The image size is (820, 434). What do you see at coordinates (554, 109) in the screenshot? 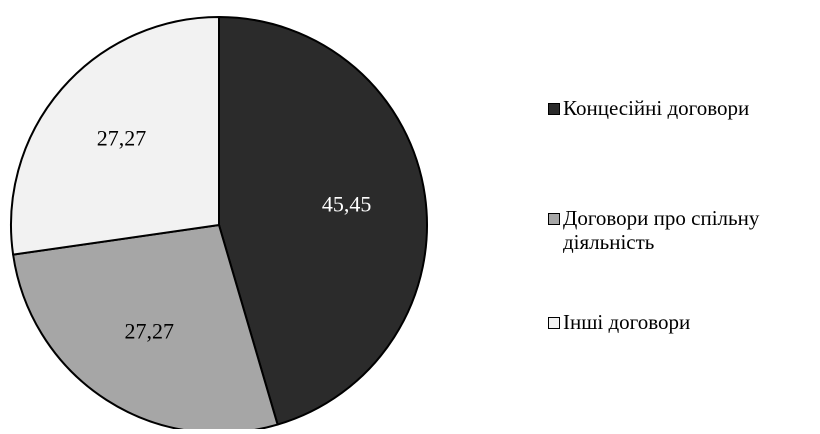
I see `legend-swatch-concession` at bounding box center [554, 109].